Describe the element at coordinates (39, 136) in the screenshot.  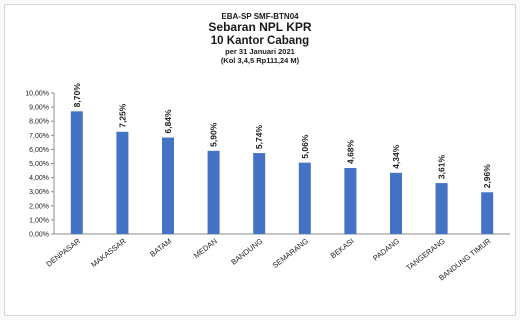
I see `y-tick-label: 7,00%` at that location.